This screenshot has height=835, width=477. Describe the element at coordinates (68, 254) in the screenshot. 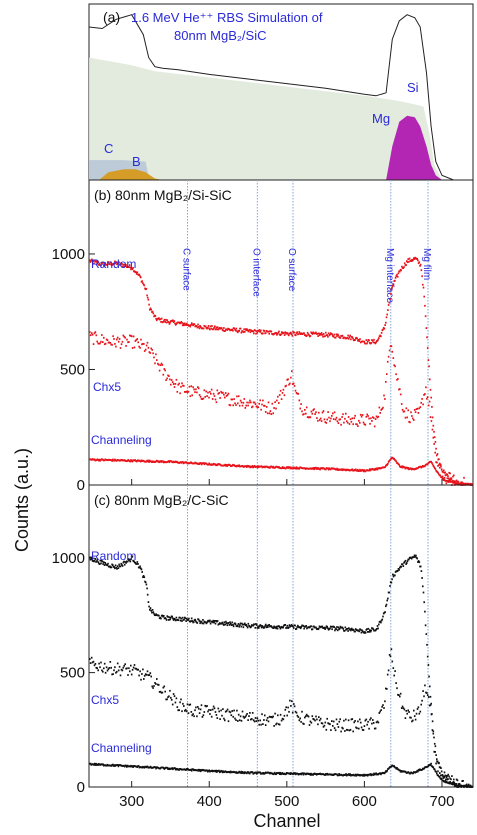

I see `y-tick-label-b: 1000` at that location.